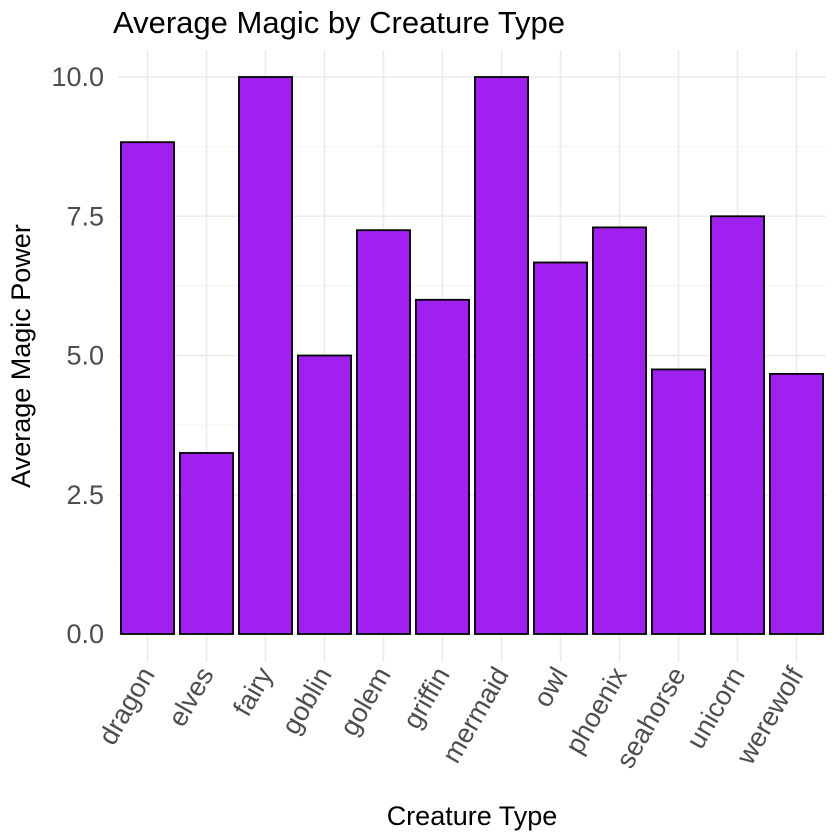  What do you see at coordinates (85, 634) in the screenshot?
I see `y-tick-label: 0.0` at bounding box center [85, 634].